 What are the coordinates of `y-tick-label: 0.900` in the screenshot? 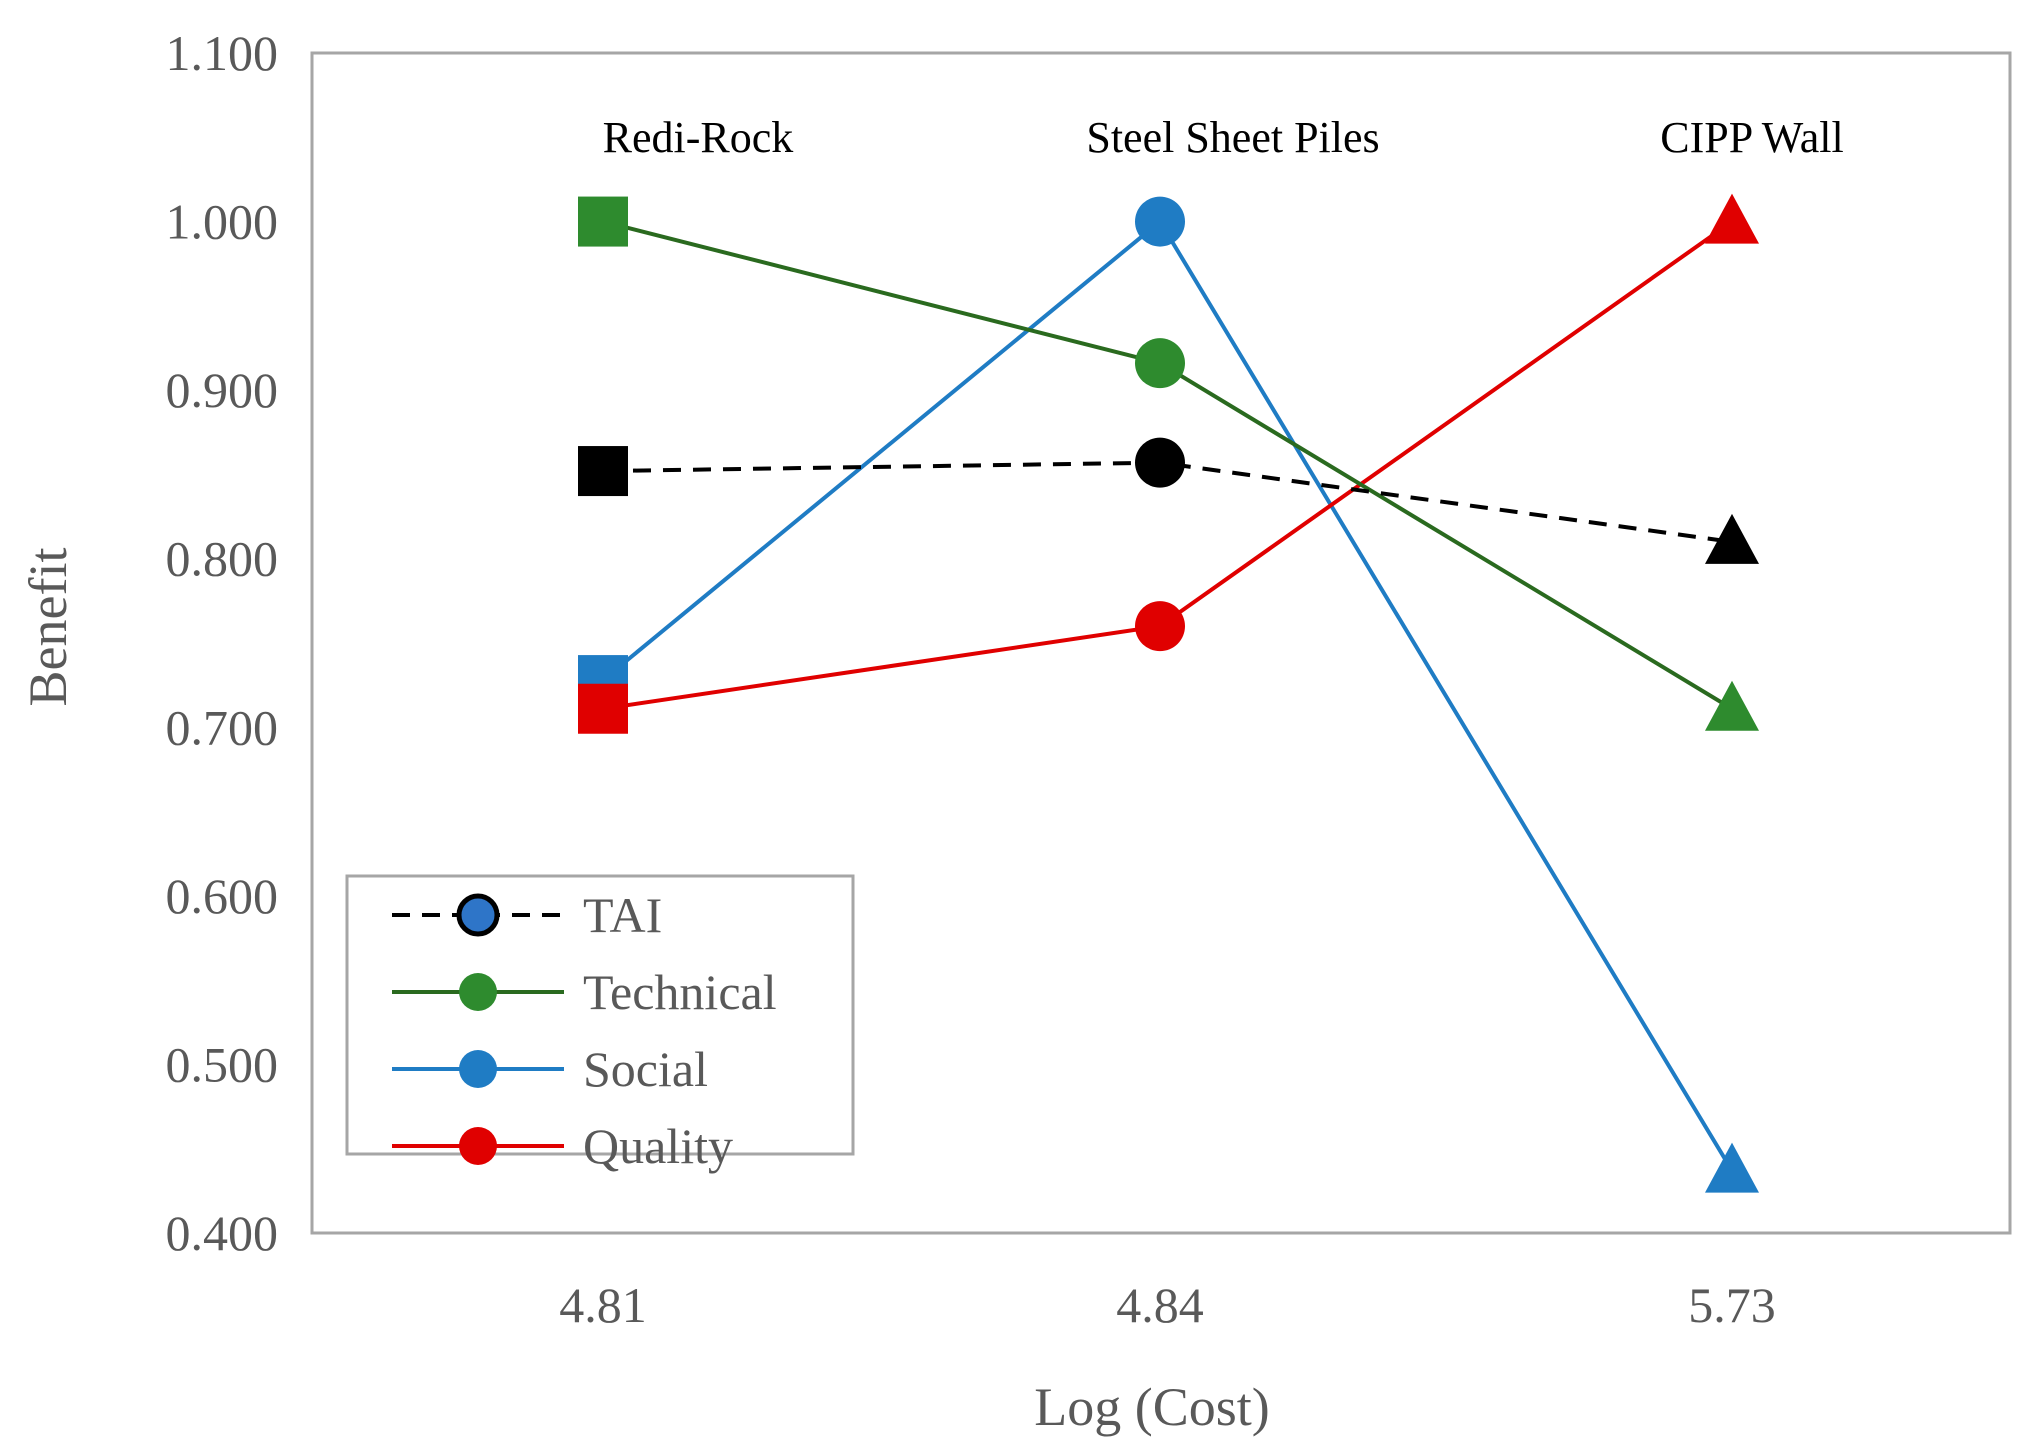 It's located at (222, 390).